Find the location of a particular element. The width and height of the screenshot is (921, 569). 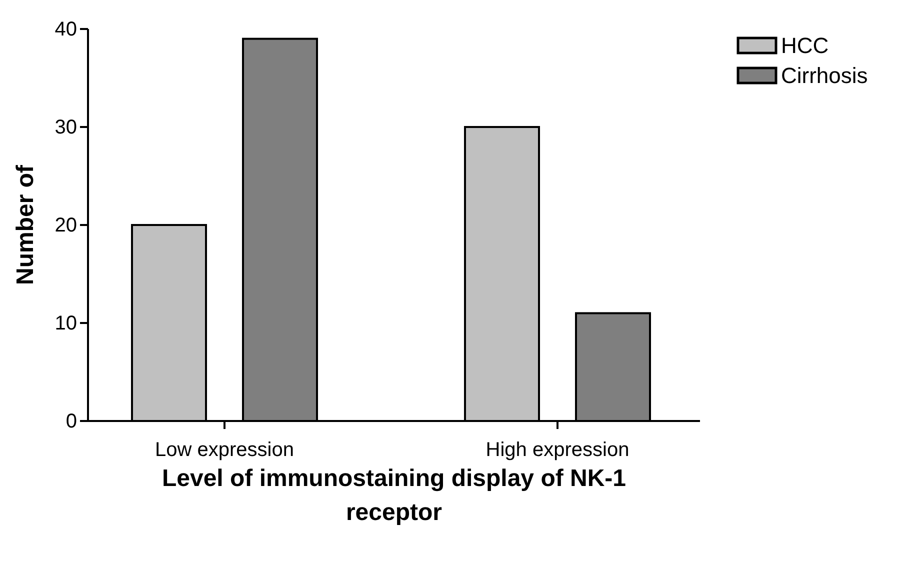

y-tick-label: 30 is located at coordinates (65, 127).